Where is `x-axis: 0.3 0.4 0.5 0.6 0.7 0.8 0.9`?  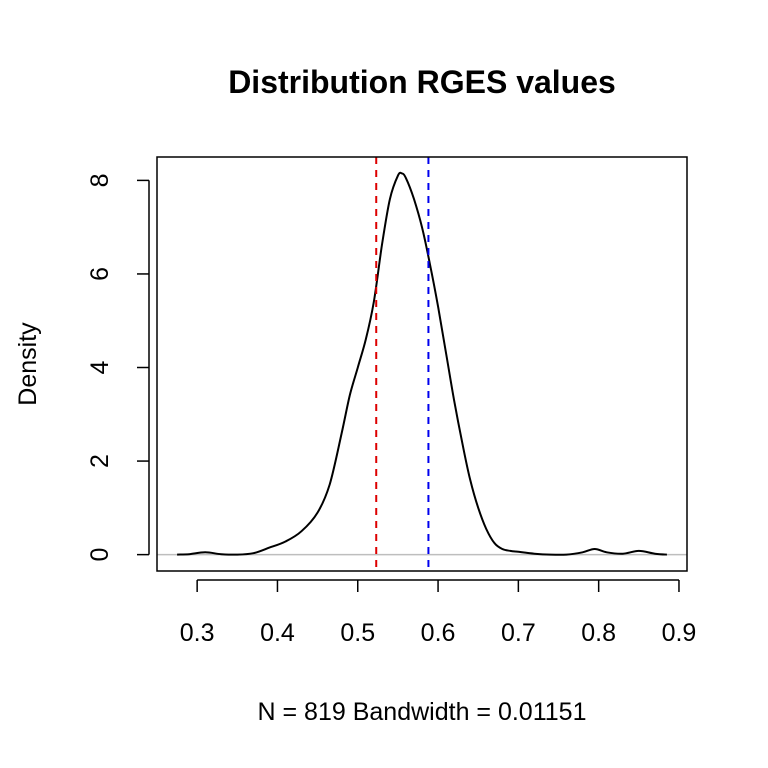
x-axis: 0.3 0.4 0.5 0.6 0.7 0.8 0.9 is located at coordinates (438, 613).